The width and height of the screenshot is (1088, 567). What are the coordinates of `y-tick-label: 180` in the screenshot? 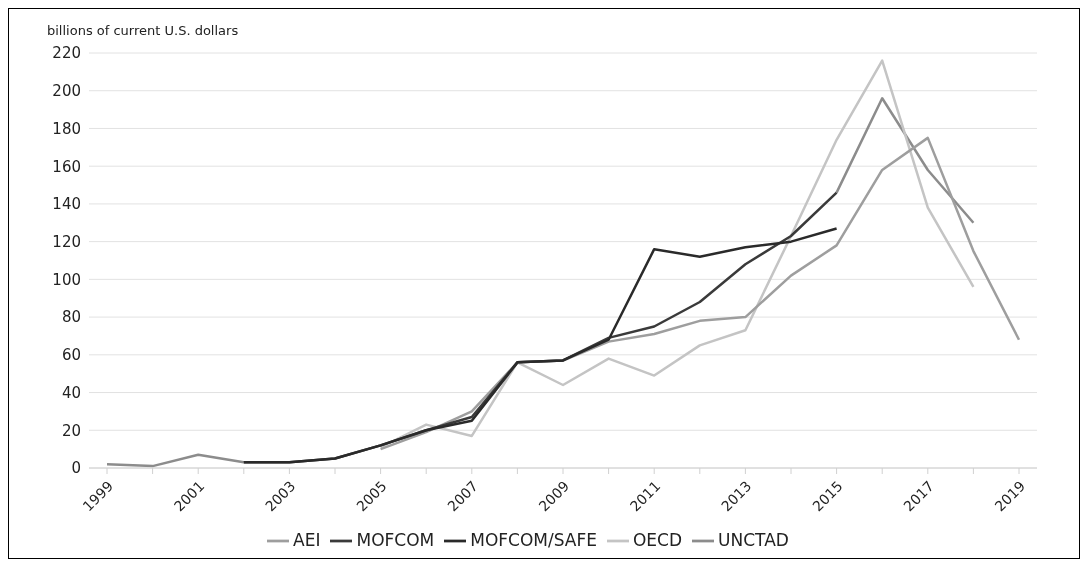 It's located at (66, 128).